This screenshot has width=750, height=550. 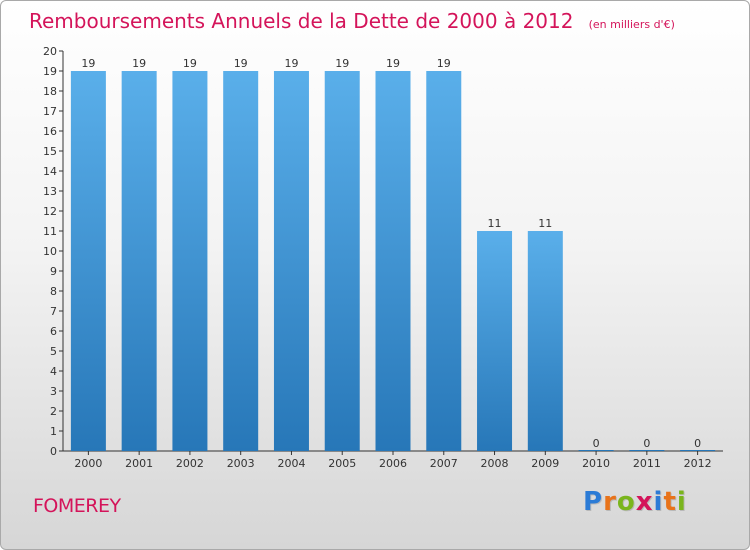 What do you see at coordinates (241, 463) in the screenshot?
I see `x-tick-label: 2003` at bounding box center [241, 463].